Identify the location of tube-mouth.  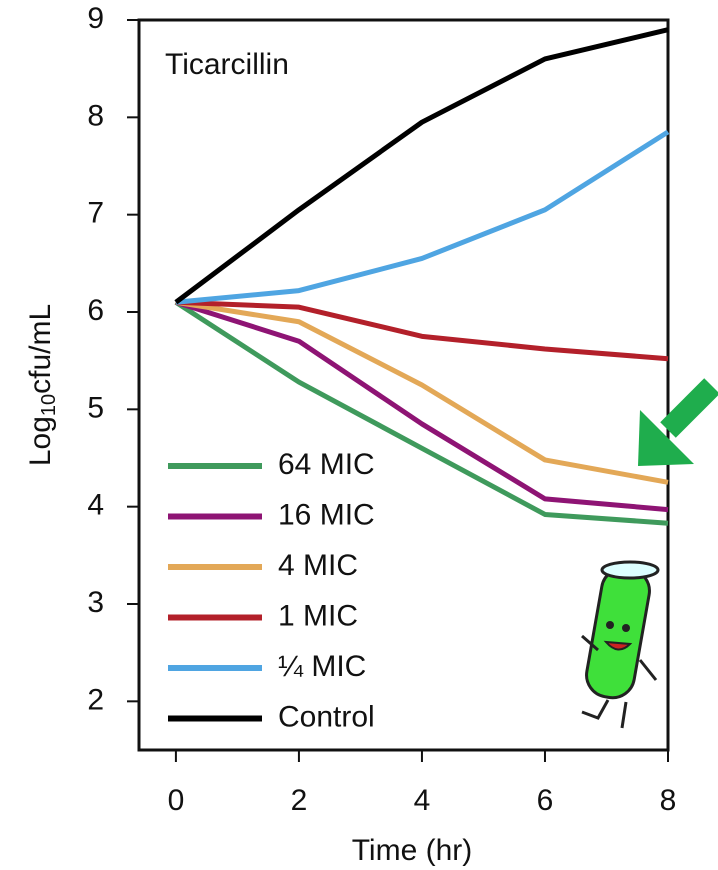
(618, 645).